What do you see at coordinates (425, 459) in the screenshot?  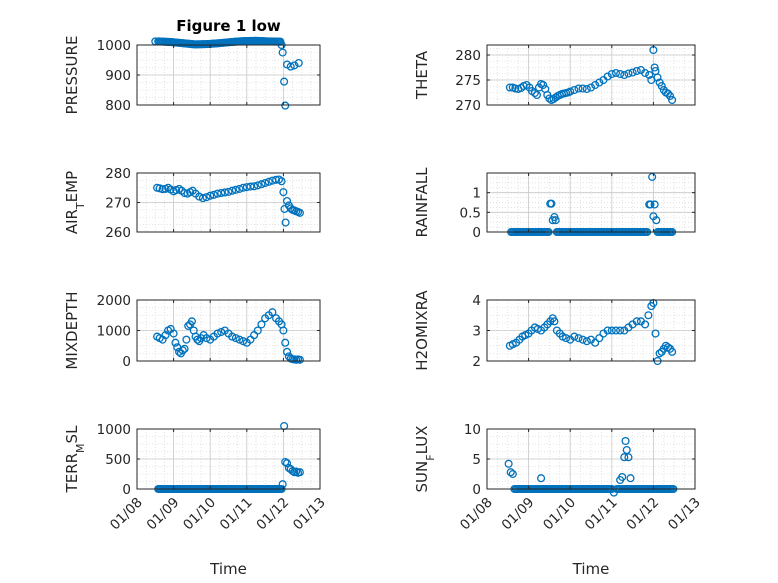 I see `y-axis-label: SUNFLUX` at bounding box center [425, 459].